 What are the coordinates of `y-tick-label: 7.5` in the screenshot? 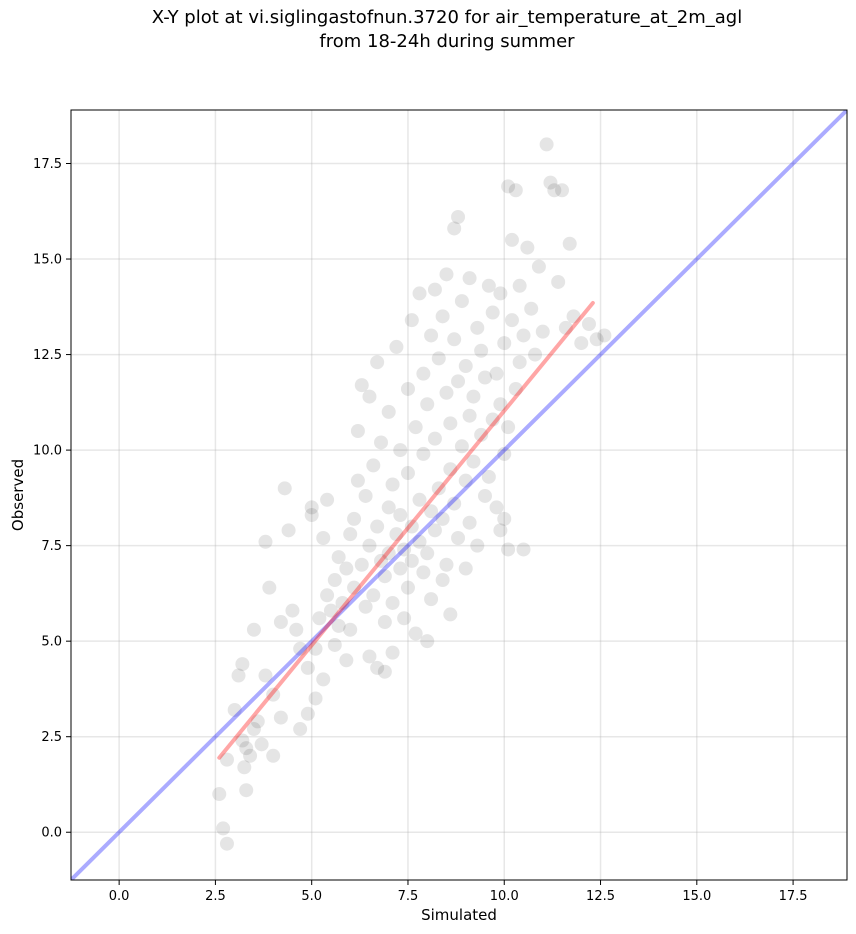 It's located at (51, 546).